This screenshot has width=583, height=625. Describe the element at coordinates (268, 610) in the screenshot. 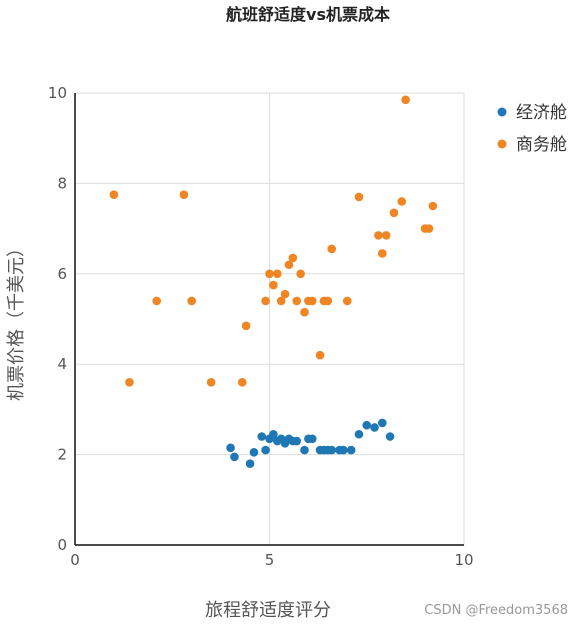

I see `x-axis-label: 旅程舒适度评分` at that location.